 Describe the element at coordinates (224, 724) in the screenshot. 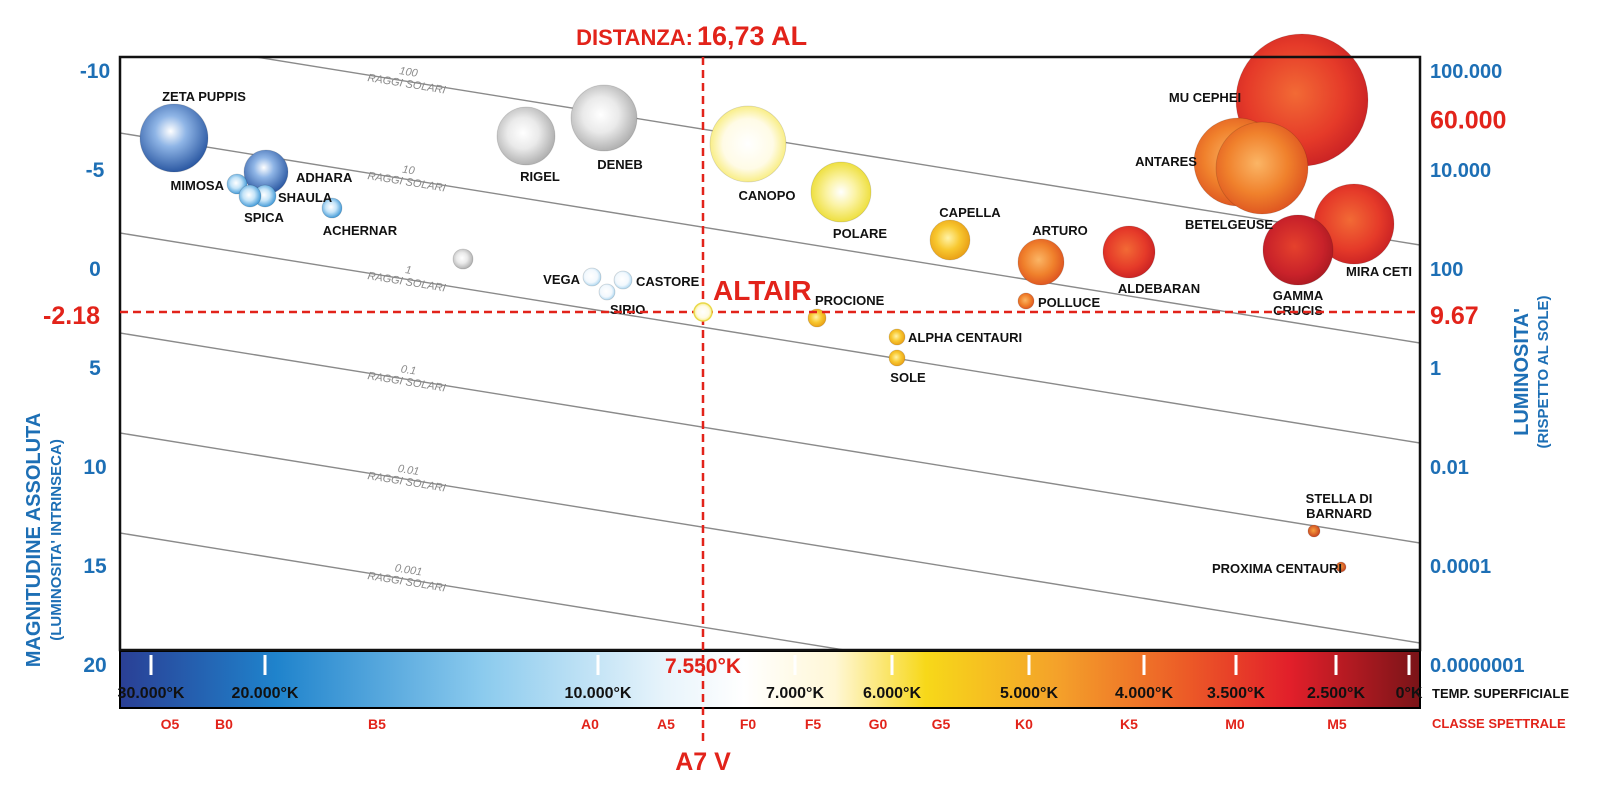

I see `spectral-class-label: B0` at that location.